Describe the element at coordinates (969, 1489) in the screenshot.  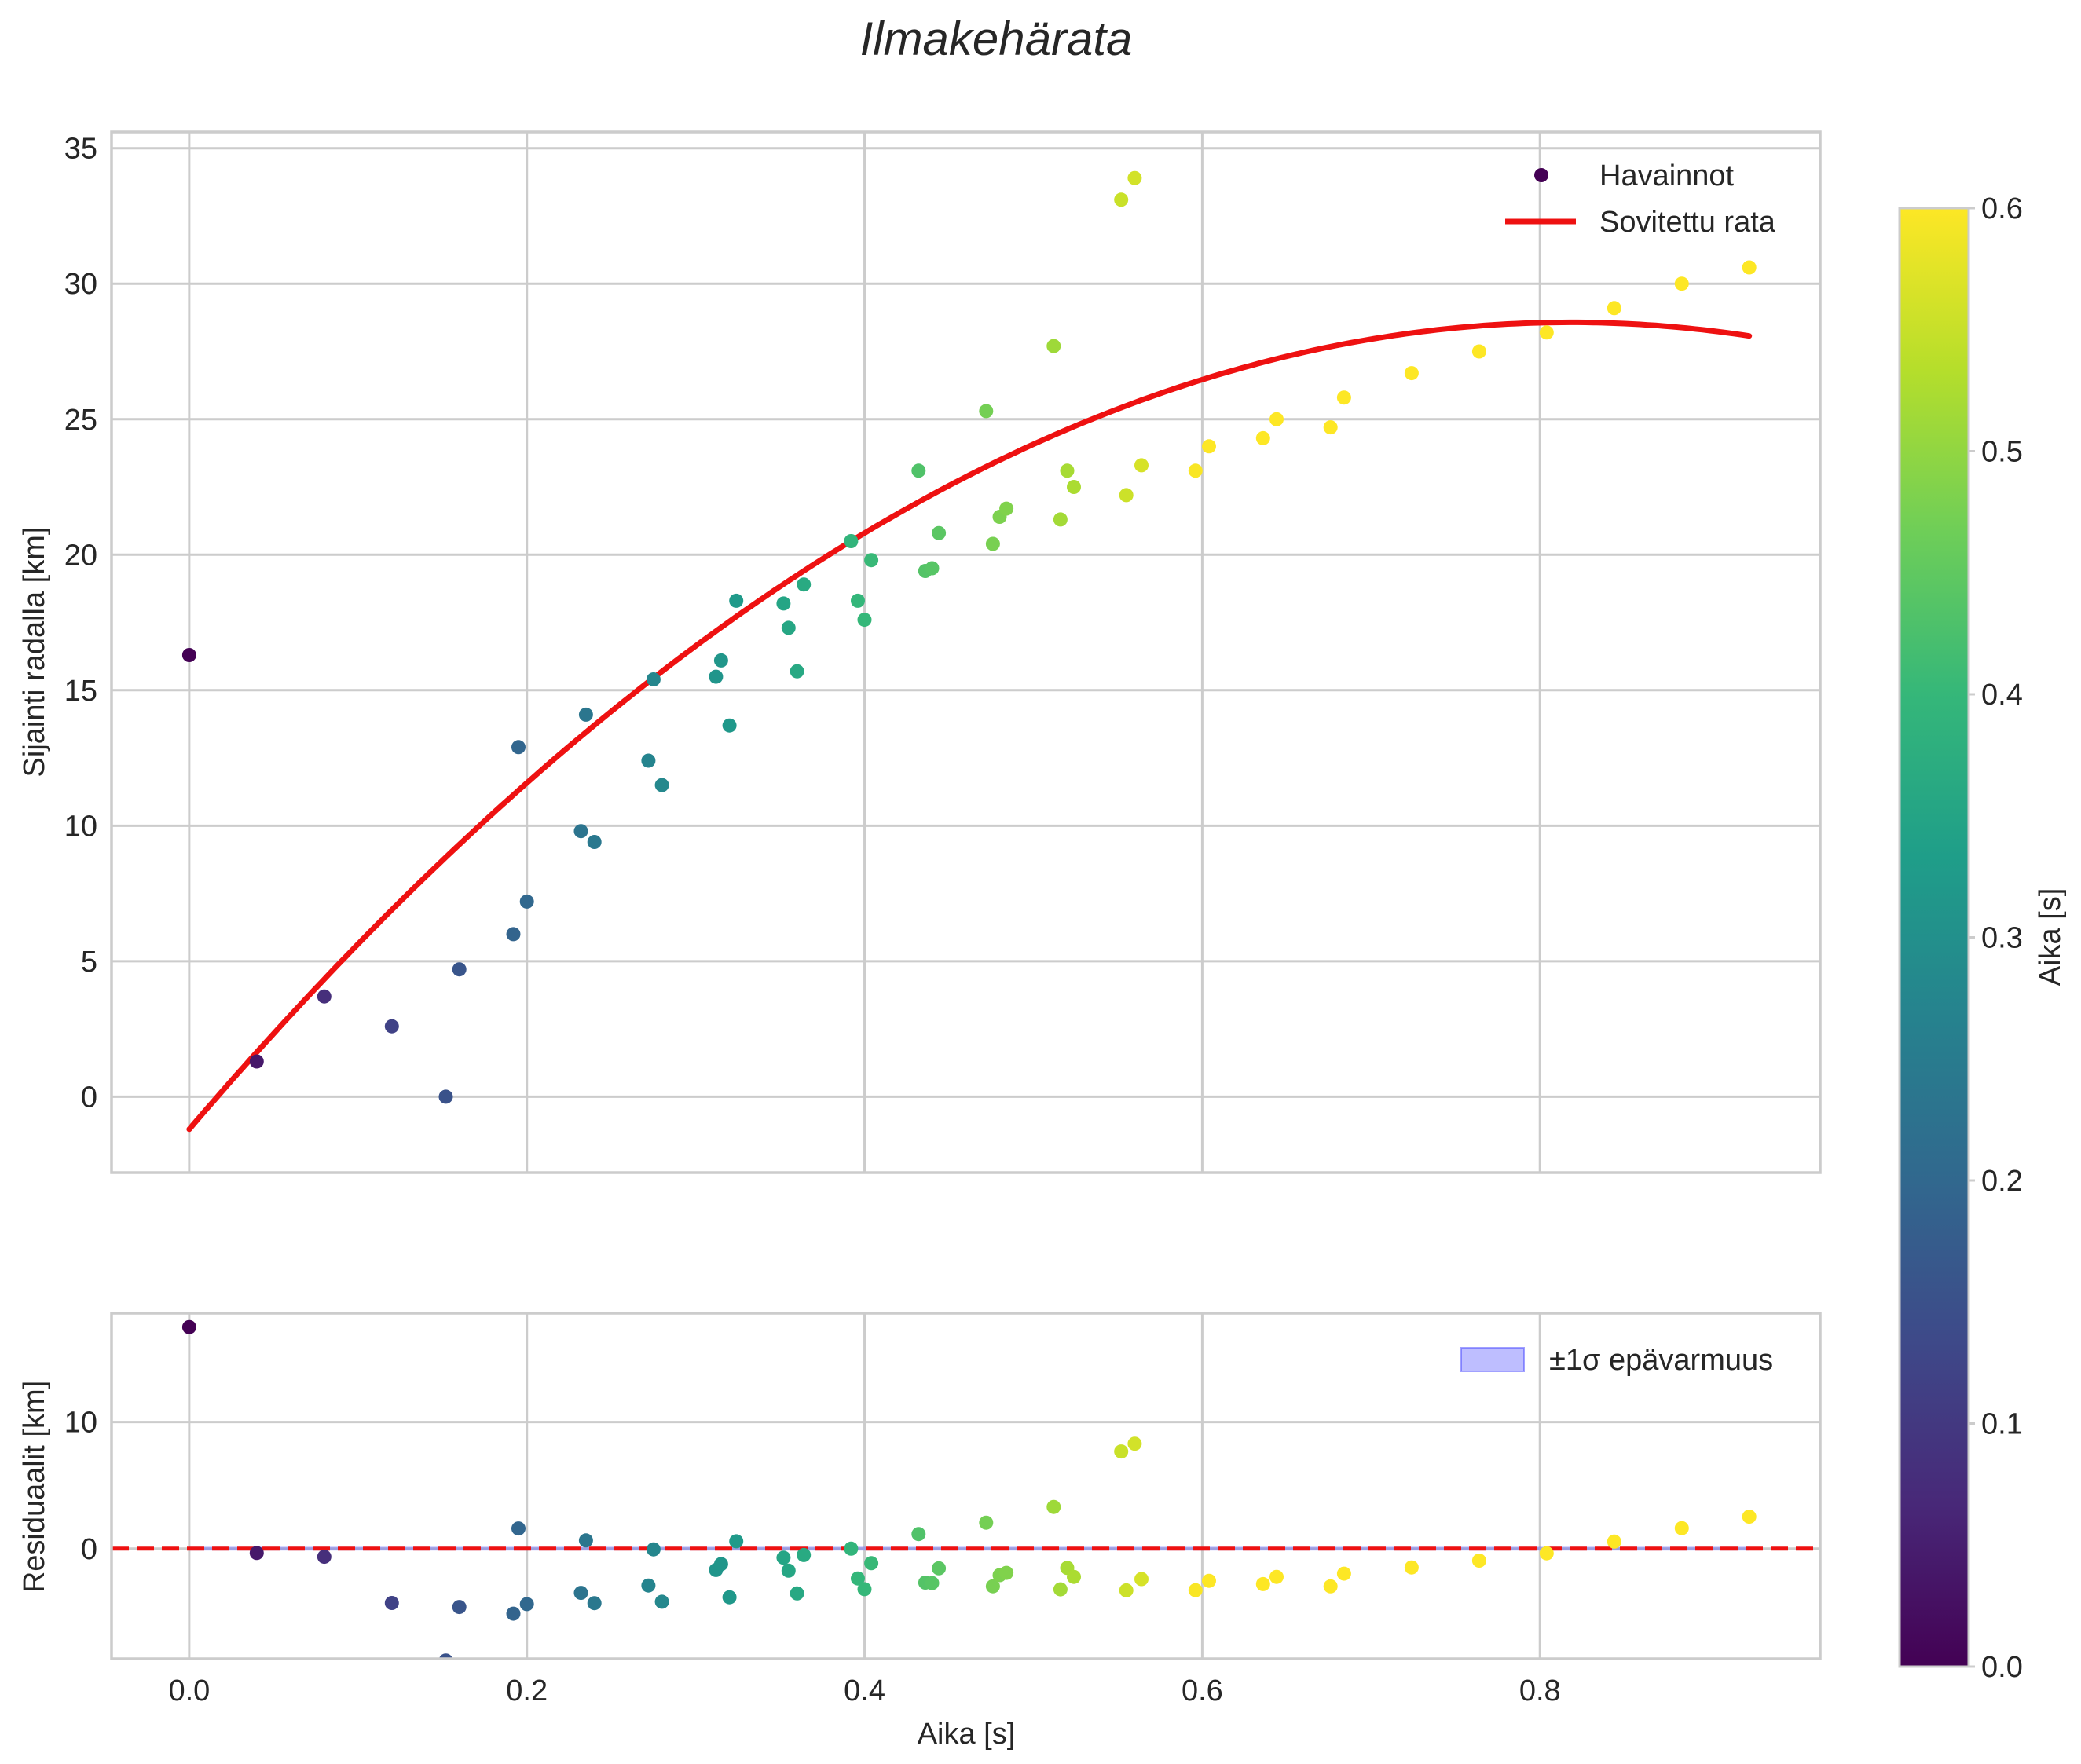
I see `residual-points` at that location.